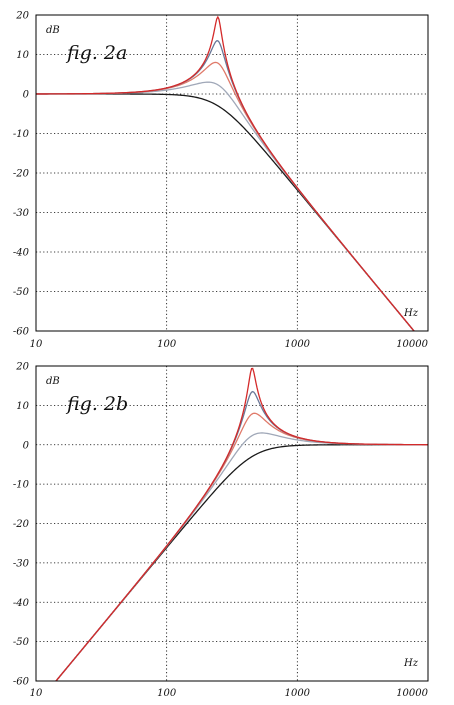 The height and width of the screenshot is (705, 454). What do you see at coordinates (96, 53) in the screenshot?
I see `chart-title-fig-2a: fig. 2a` at bounding box center [96, 53].